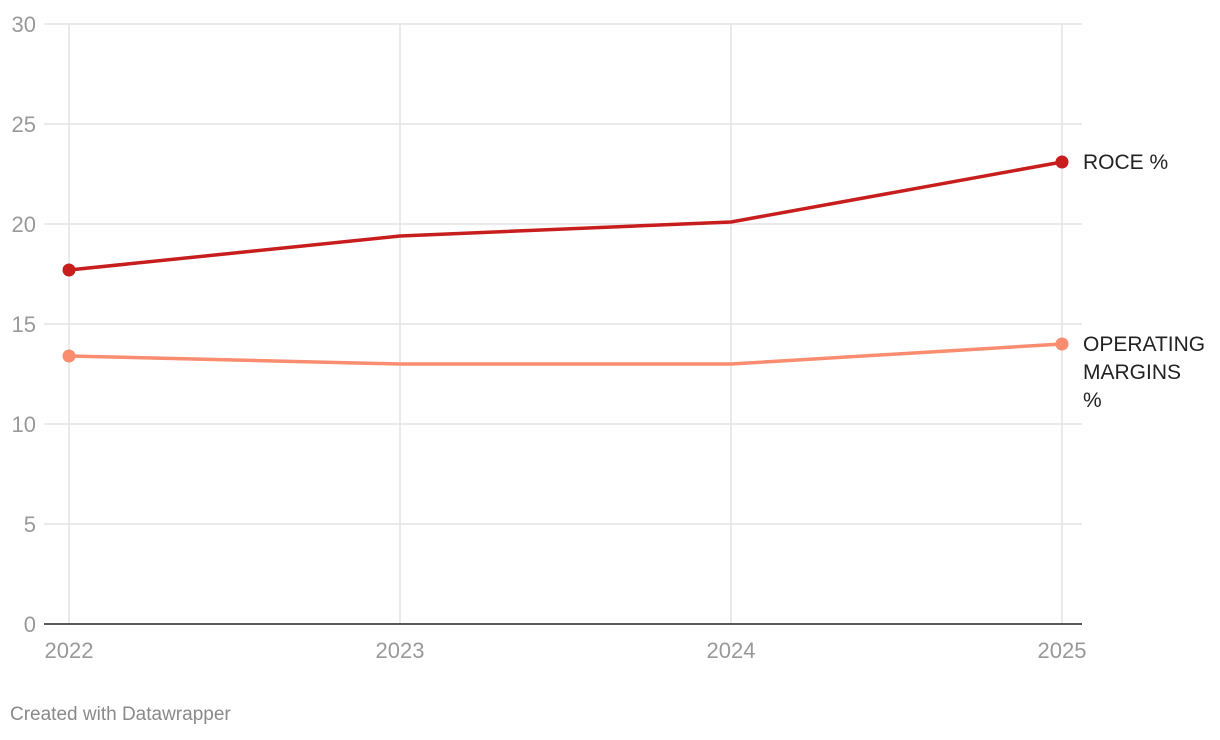 Image resolution: width=1220 pixels, height=740 pixels. I want to click on series-label-line: OPERATING, so click(1144, 344).